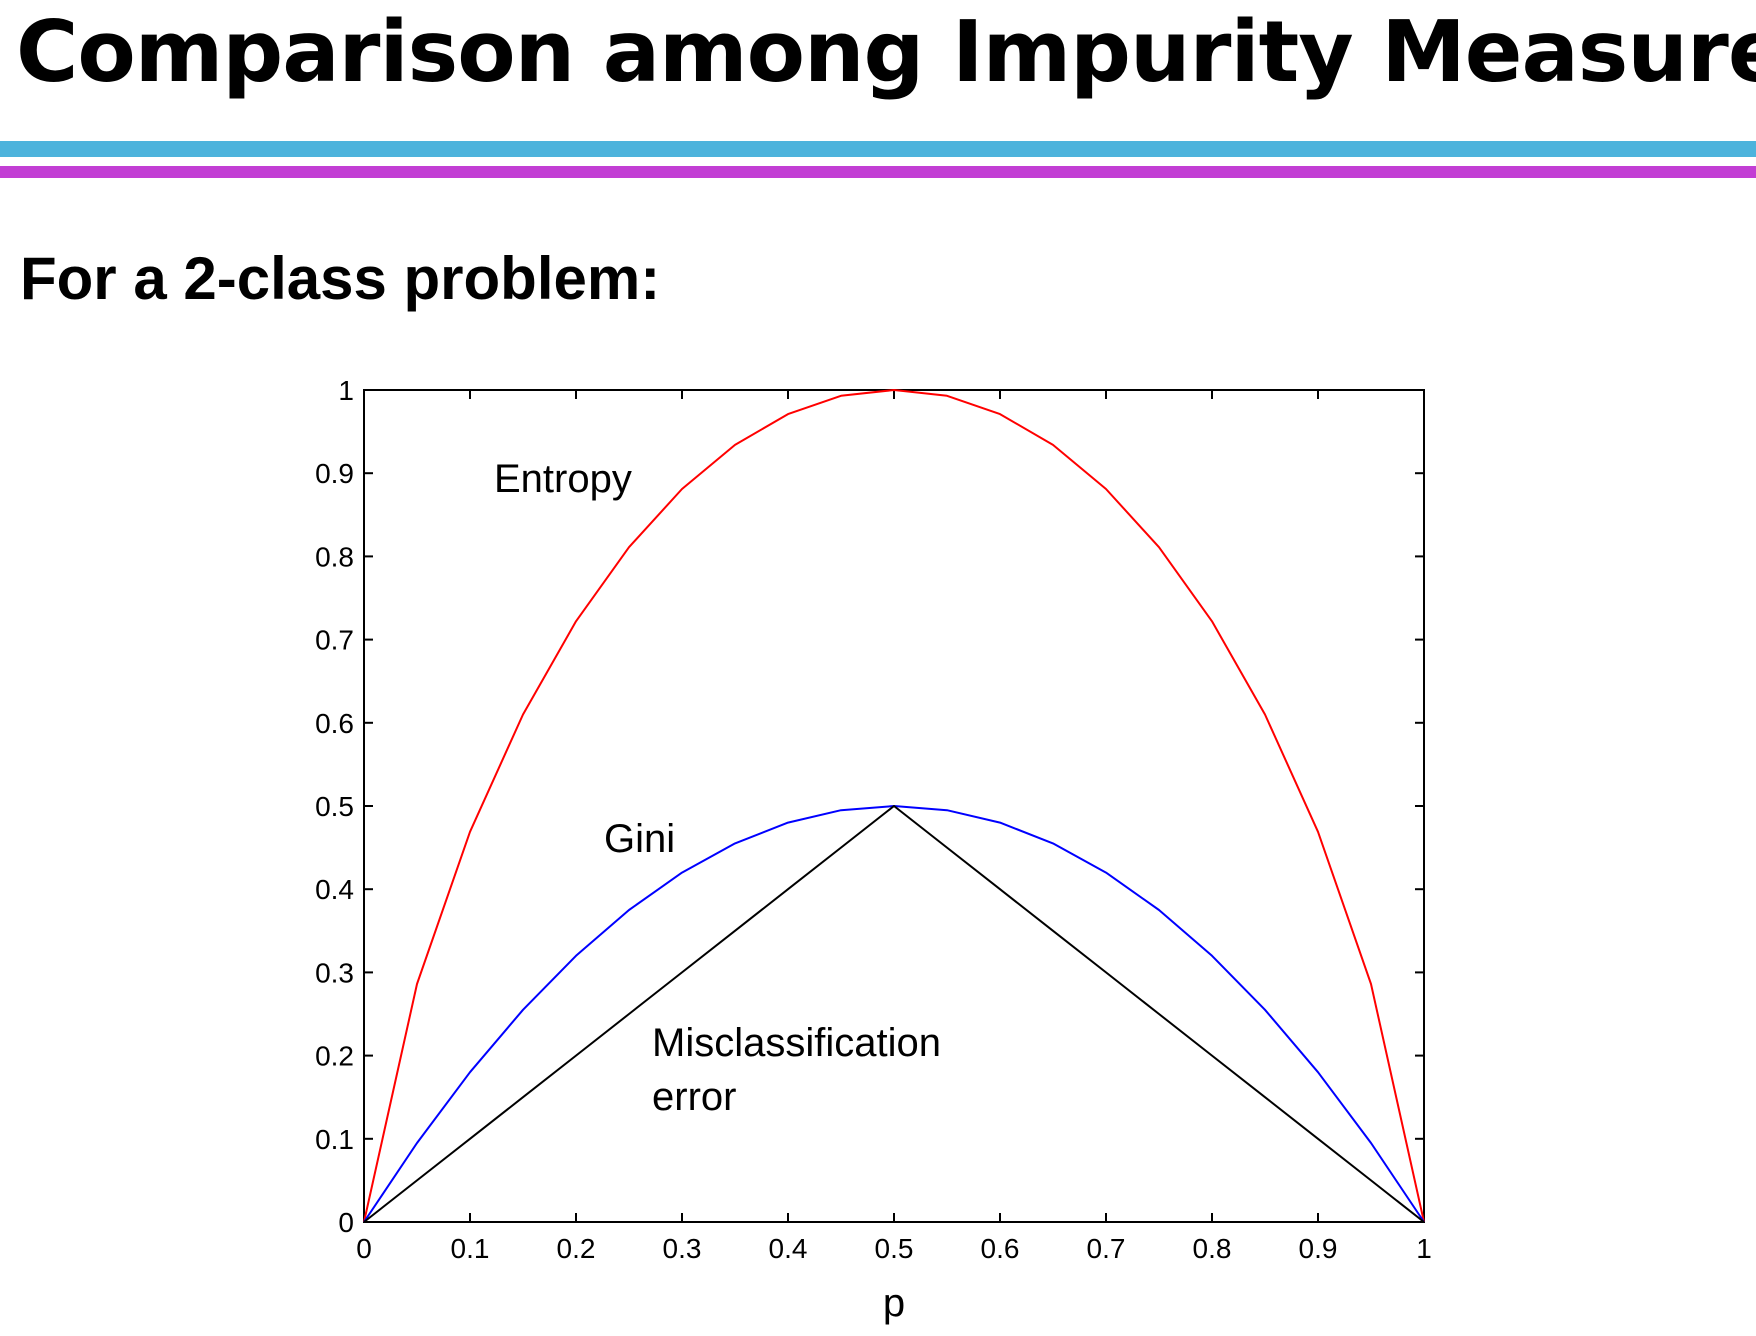 The width and height of the screenshot is (1756, 1336). I want to click on x-tick-label: 0.6, so click(1000, 1248).